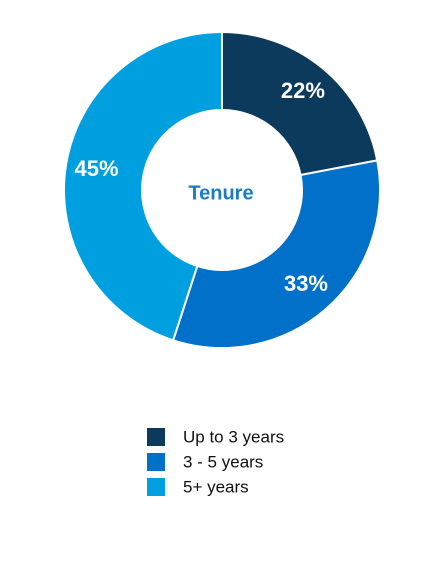 The height and width of the screenshot is (576, 446). What do you see at coordinates (220, 193) in the screenshot?
I see `chart-title: Tenure` at bounding box center [220, 193].